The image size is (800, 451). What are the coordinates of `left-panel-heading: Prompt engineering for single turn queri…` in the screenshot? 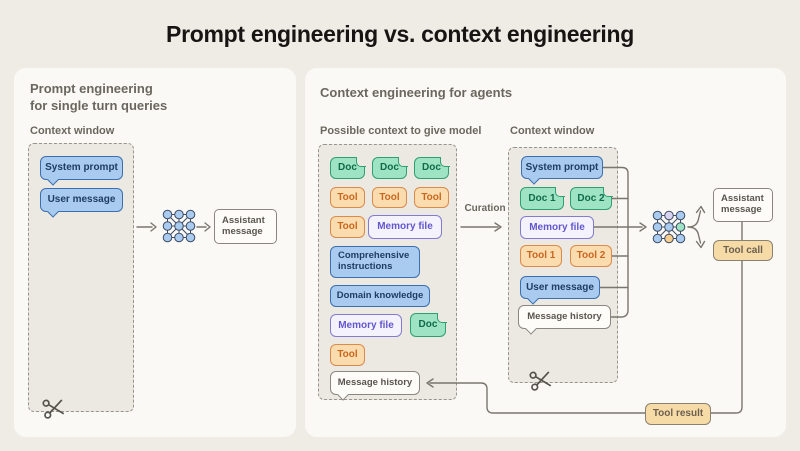 It's located at (98, 97).